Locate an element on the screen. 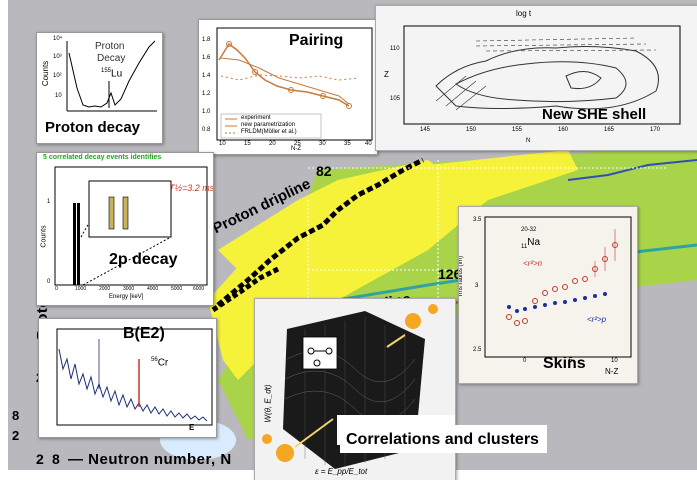 Image resolution: width=697 pixels, height=480 pixels. two-p-halflife: T½=3.2 ms is located at coordinates (191, 188).